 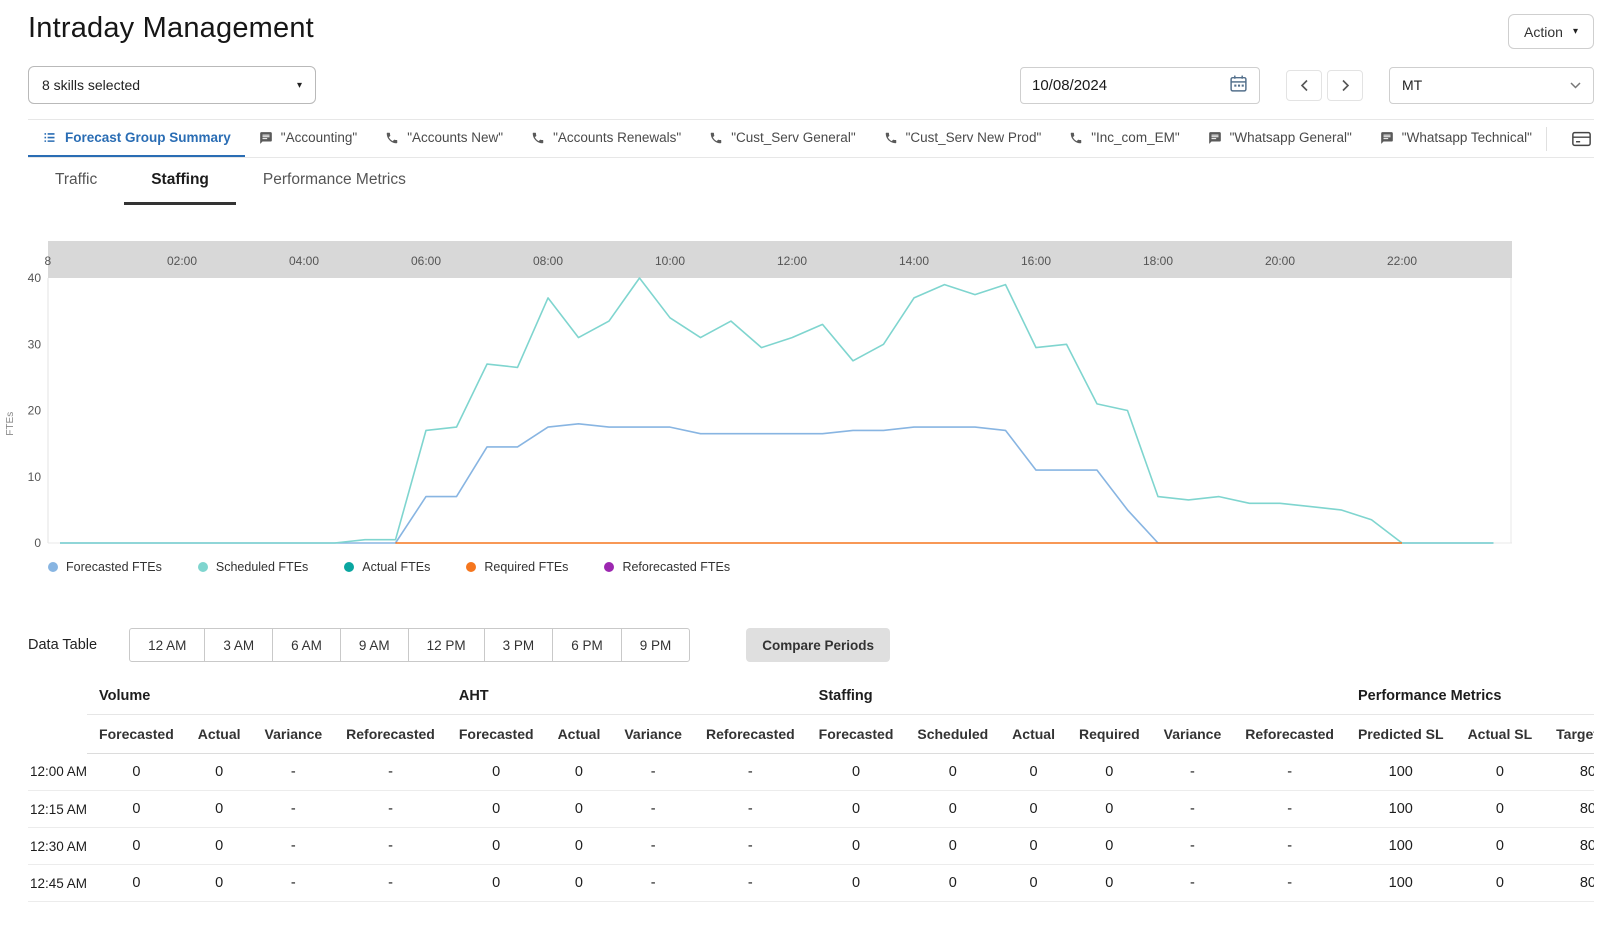 What do you see at coordinates (10, 424) in the screenshot?
I see `y-axis-title: FTEs` at bounding box center [10, 424].